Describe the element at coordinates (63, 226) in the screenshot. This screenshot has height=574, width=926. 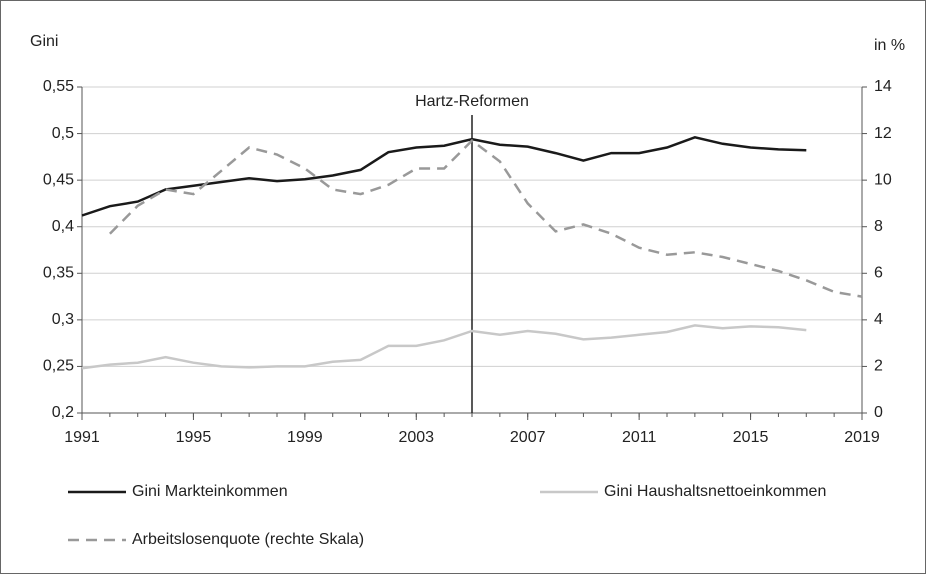
I see `y-tick-label: 0,4` at that location.